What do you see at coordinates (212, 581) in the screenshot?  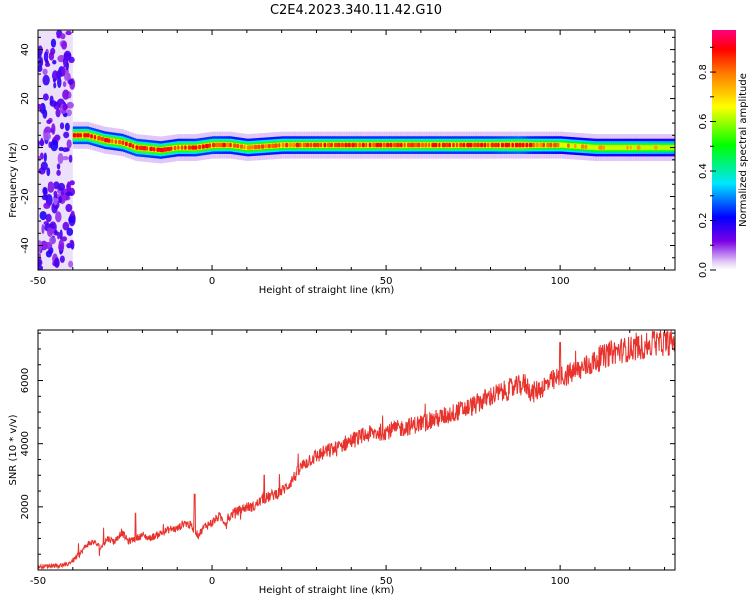 I see `x-tick-label: 0` at bounding box center [212, 581].